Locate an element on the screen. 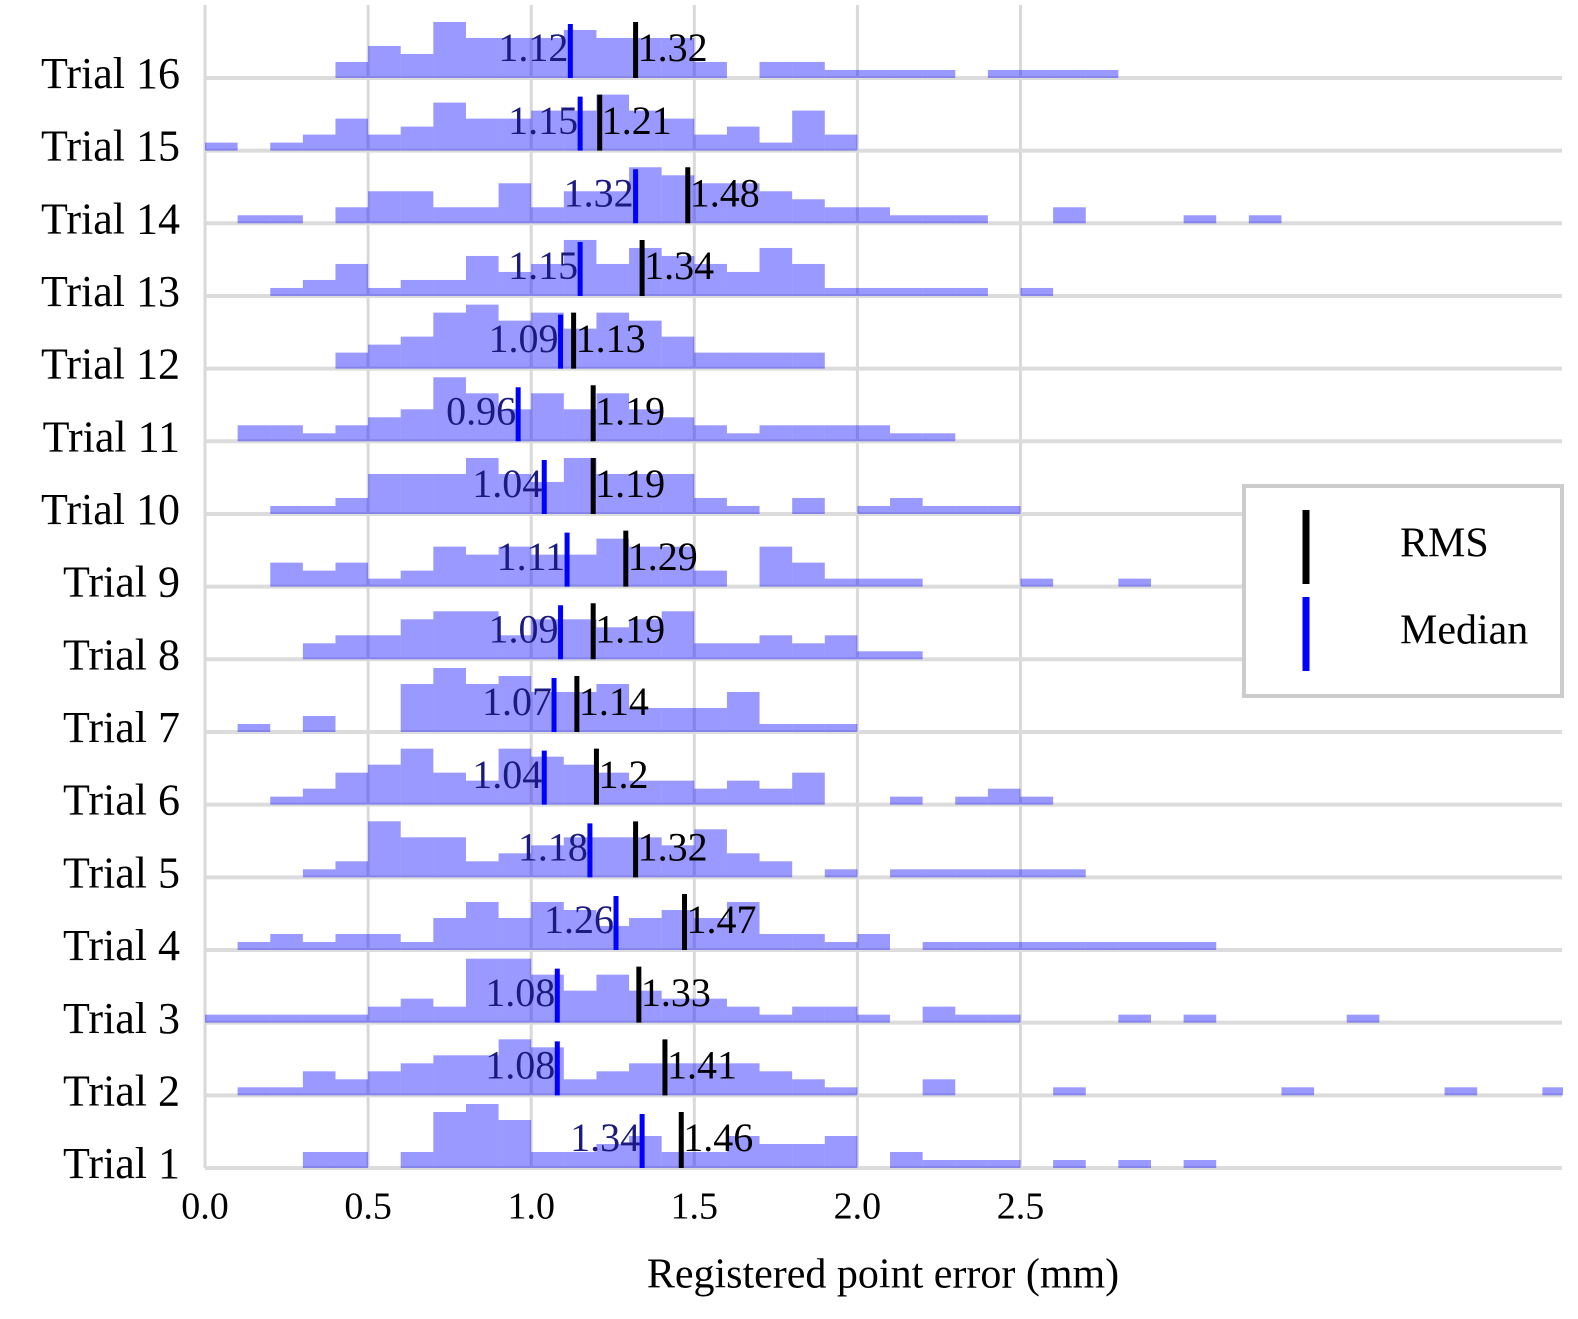 This screenshot has height=1319, width=1578. rms-label: 1.13 is located at coordinates (611, 338).